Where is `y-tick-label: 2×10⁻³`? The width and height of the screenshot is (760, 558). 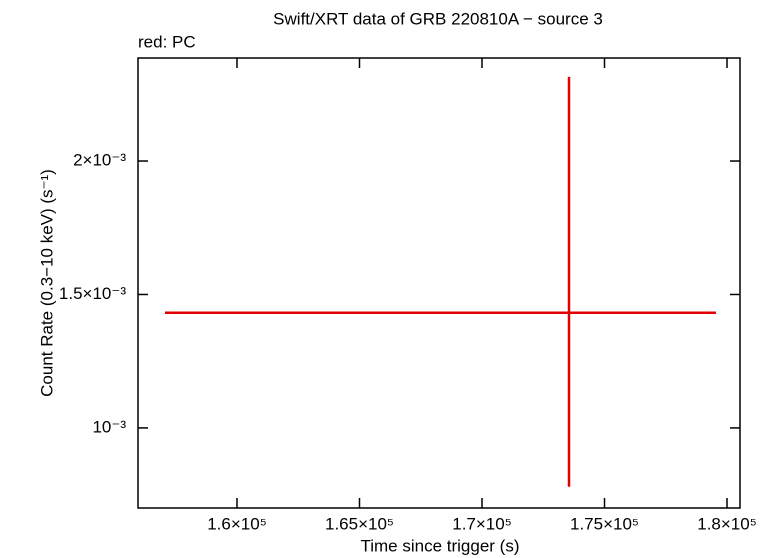
y-tick-label: 2×10⁻³ is located at coordinates (99, 160).